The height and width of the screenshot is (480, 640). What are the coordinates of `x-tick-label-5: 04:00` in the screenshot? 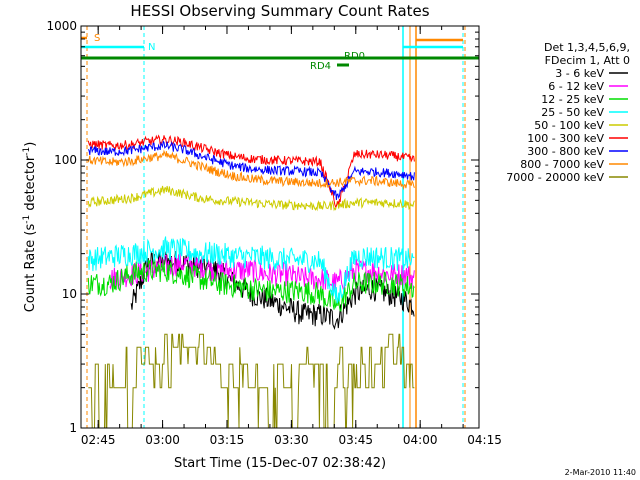 It's located at (420, 440).